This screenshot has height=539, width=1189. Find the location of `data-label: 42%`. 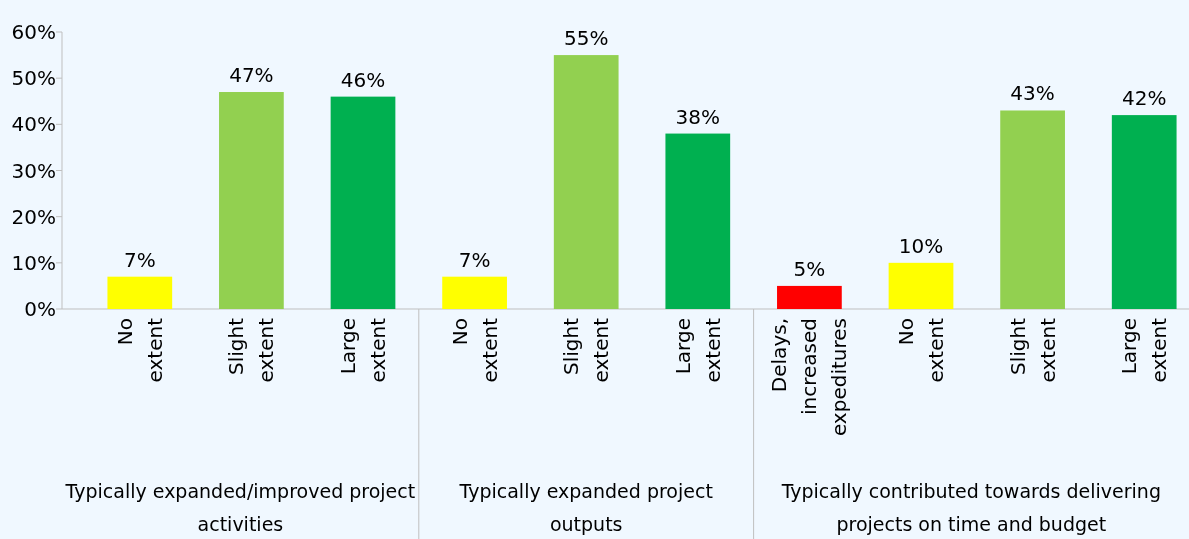

data-label: 42% is located at coordinates (1144, 98).